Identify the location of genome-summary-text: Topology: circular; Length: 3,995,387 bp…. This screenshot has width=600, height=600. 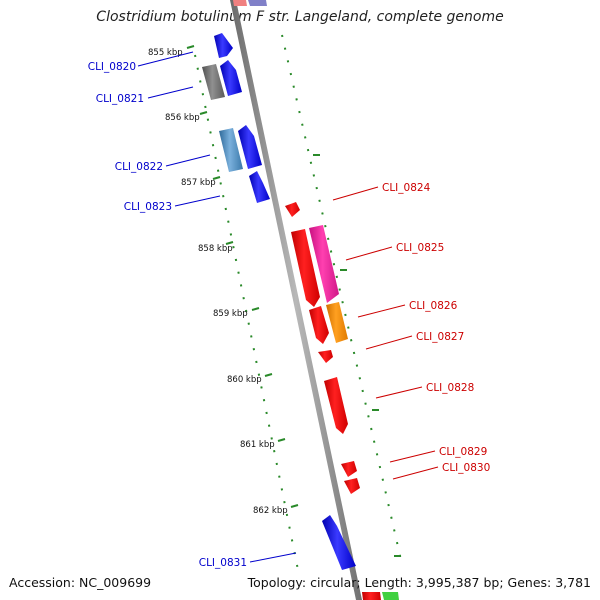
(419, 582).